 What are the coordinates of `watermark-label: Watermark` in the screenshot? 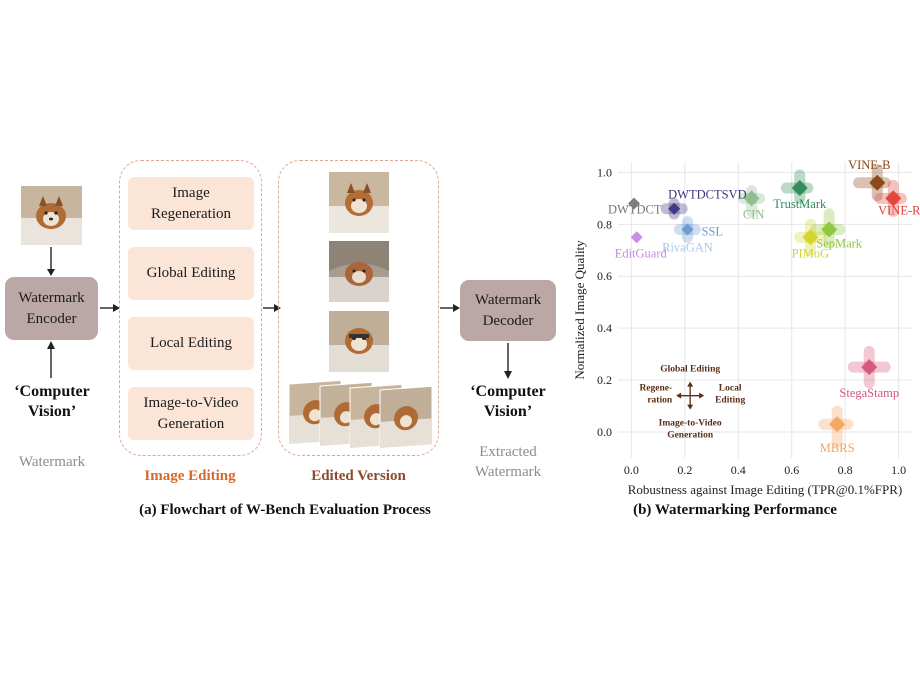 It's located at (52, 462).